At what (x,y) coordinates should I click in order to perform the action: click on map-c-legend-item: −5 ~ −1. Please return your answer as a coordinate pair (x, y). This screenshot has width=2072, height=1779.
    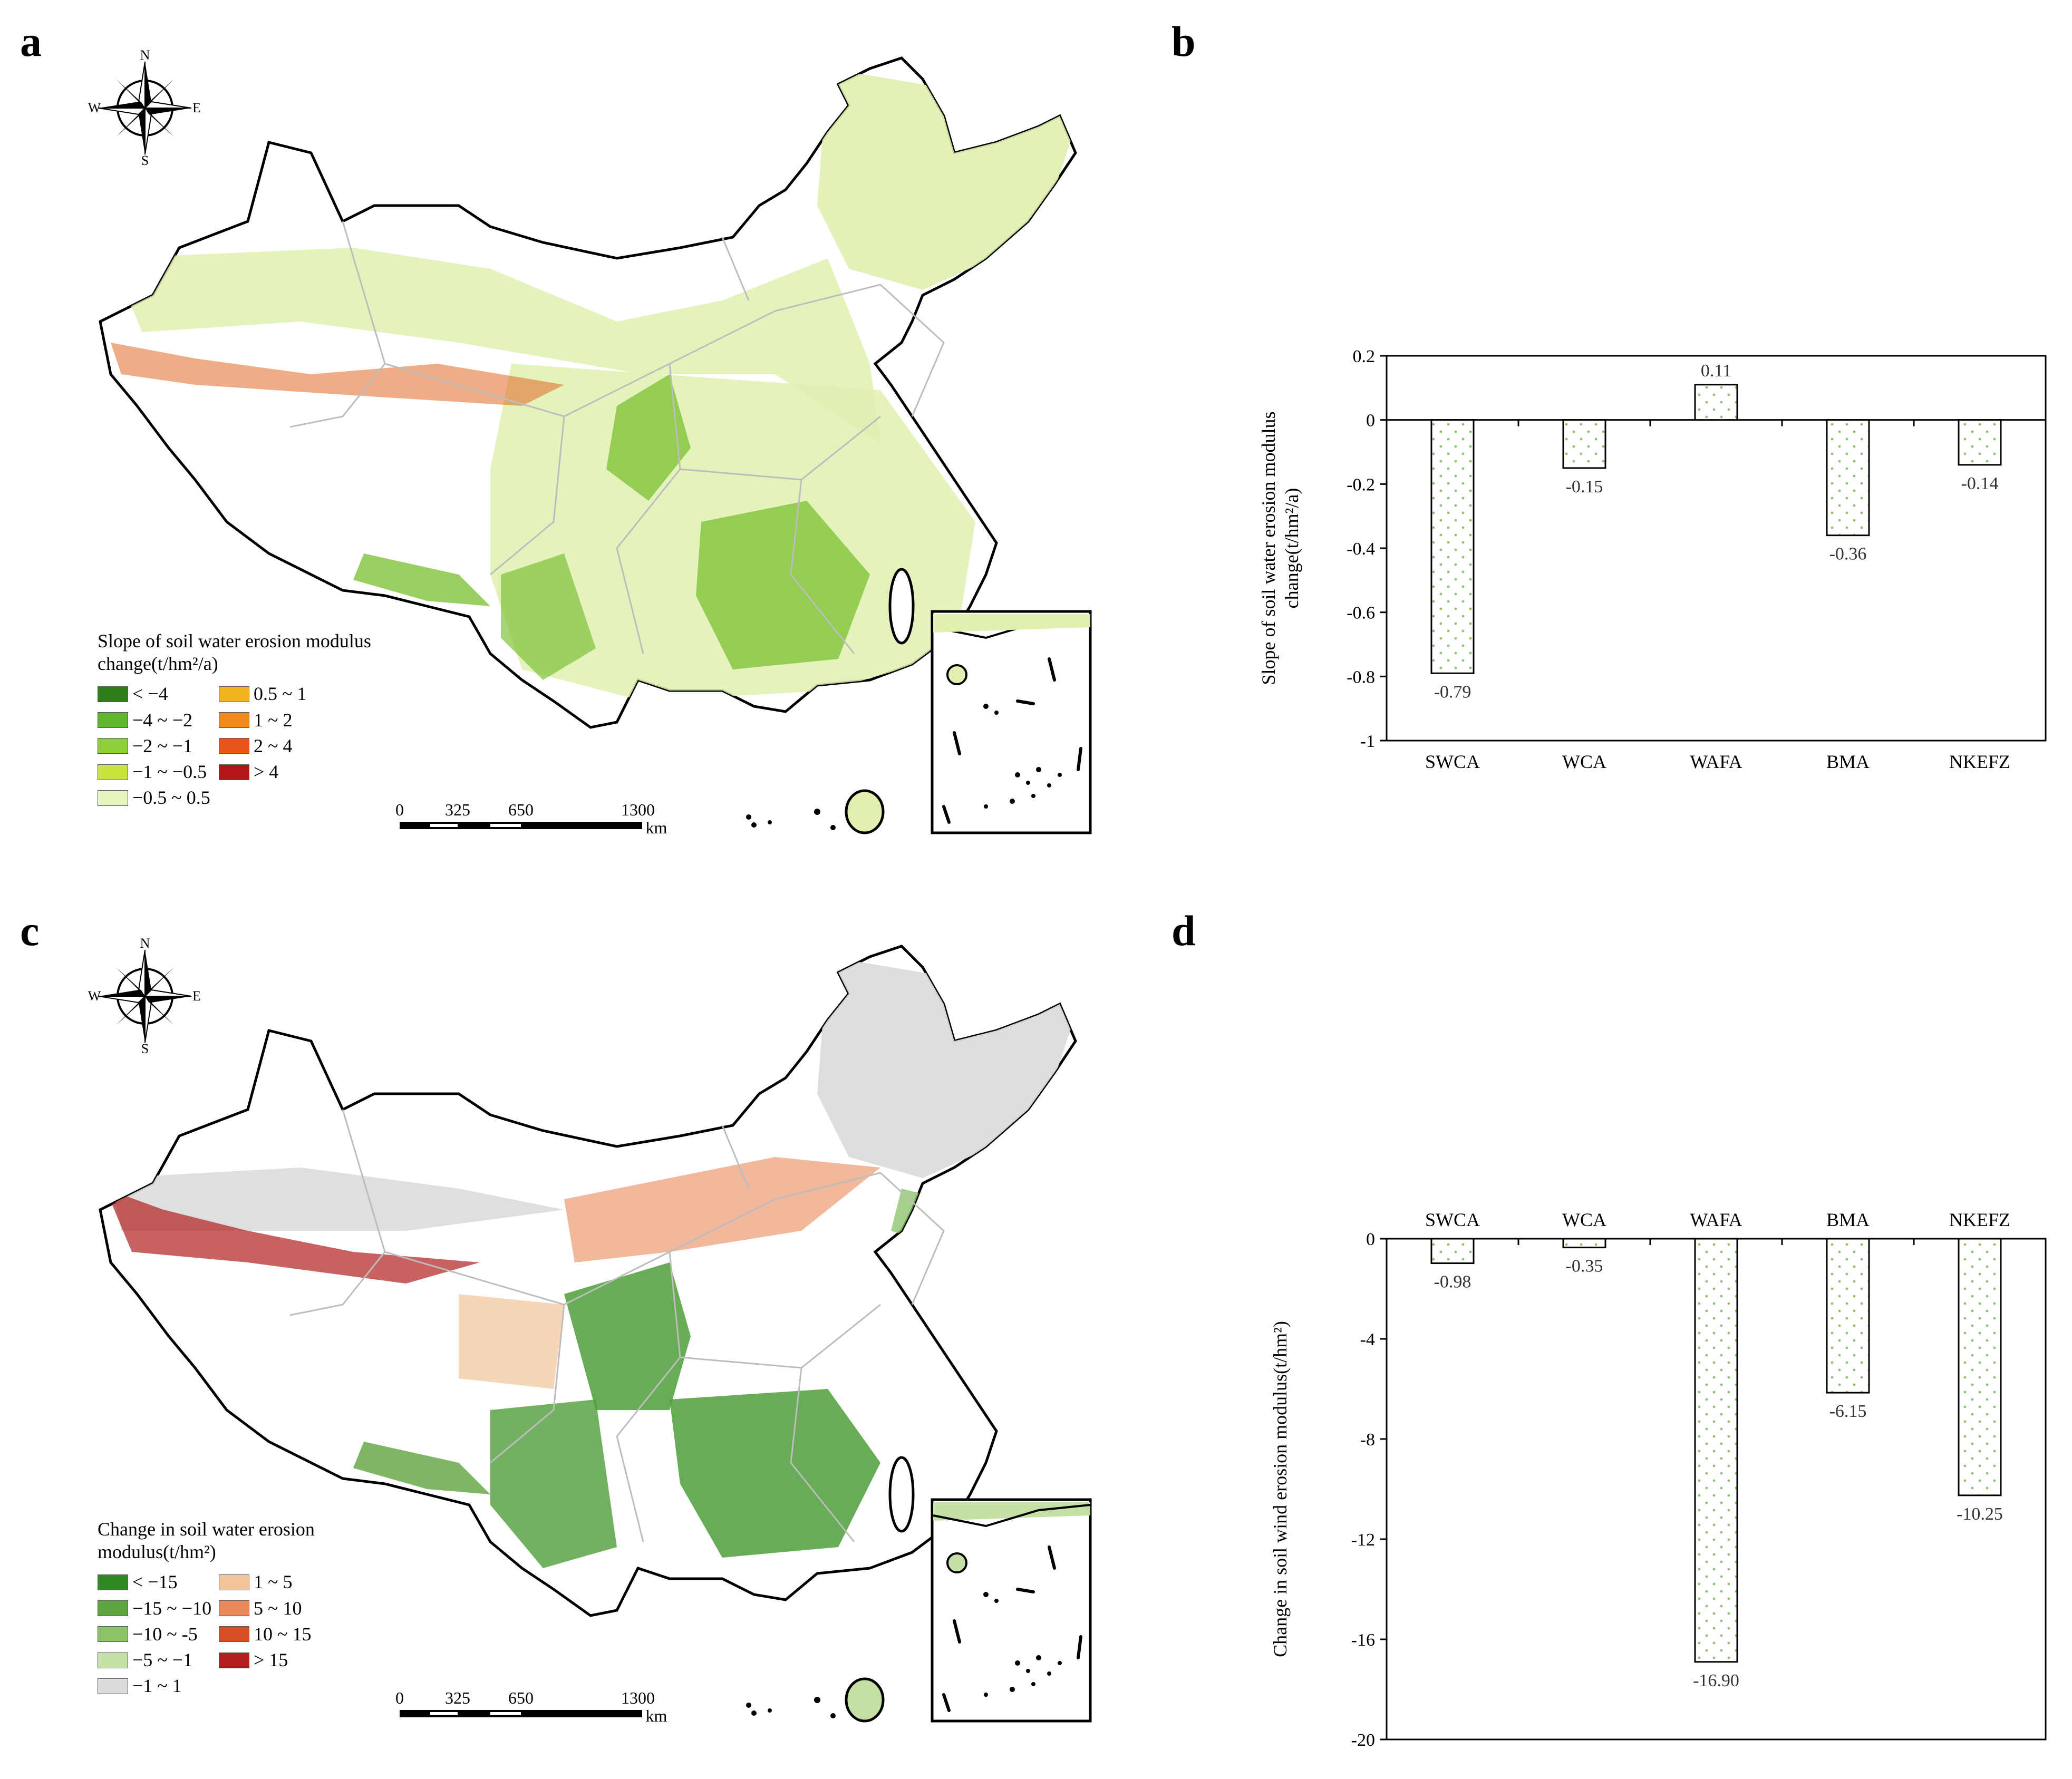
    Looking at the image, I should click on (158, 1660).